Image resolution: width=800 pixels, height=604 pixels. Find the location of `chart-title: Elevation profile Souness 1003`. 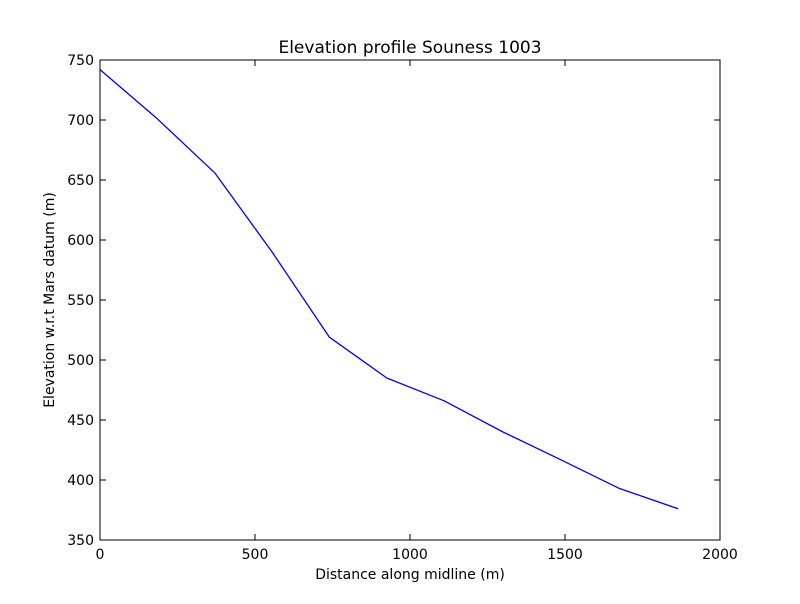

chart-title: Elevation profile Souness 1003 is located at coordinates (409, 48).